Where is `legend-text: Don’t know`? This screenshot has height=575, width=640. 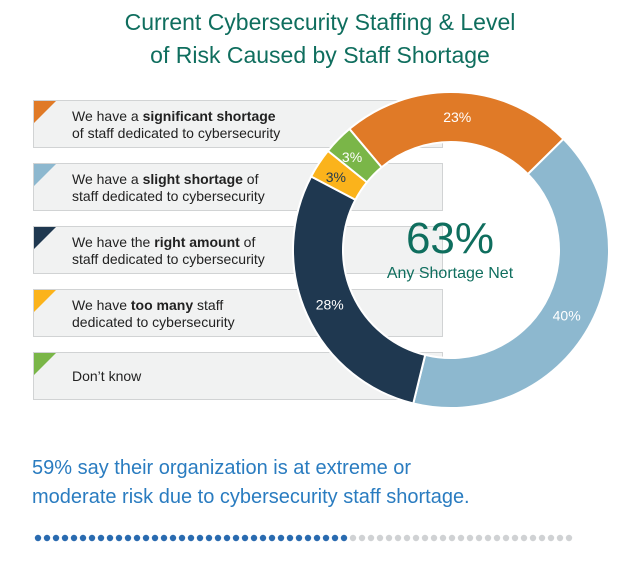 legend-text: Don’t know is located at coordinates (107, 376).